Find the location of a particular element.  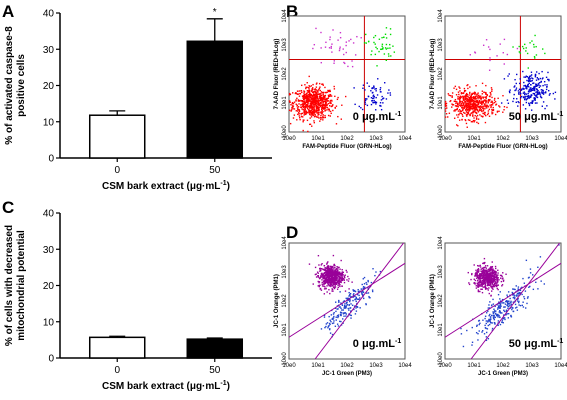

chart-b-y-tick-label: 10e2 is located at coordinates (441, 74).